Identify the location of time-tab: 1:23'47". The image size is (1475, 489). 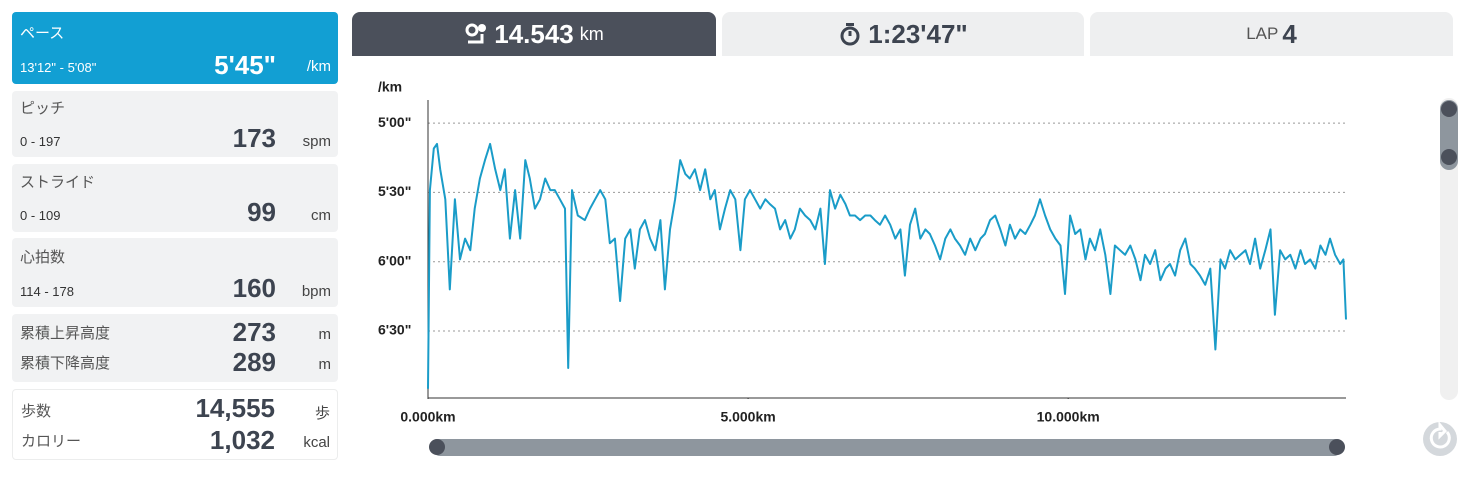
(903, 34).